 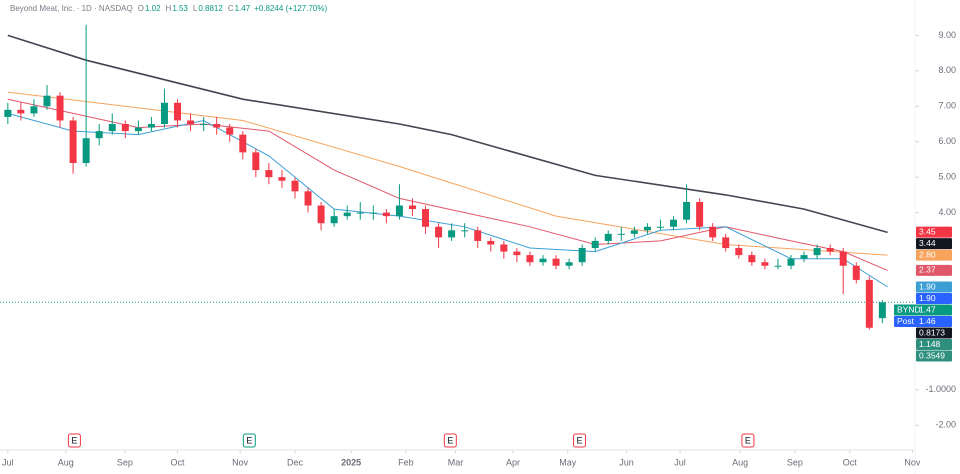 What do you see at coordinates (940, 389) in the screenshot?
I see `y-tick-label: -1.0000` at bounding box center [940, 389].